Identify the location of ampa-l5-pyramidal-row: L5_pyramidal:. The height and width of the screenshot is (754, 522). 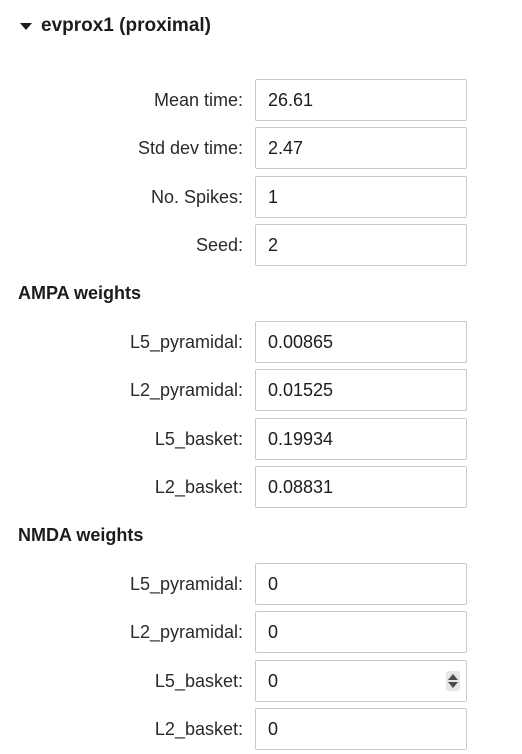
(261, 342).